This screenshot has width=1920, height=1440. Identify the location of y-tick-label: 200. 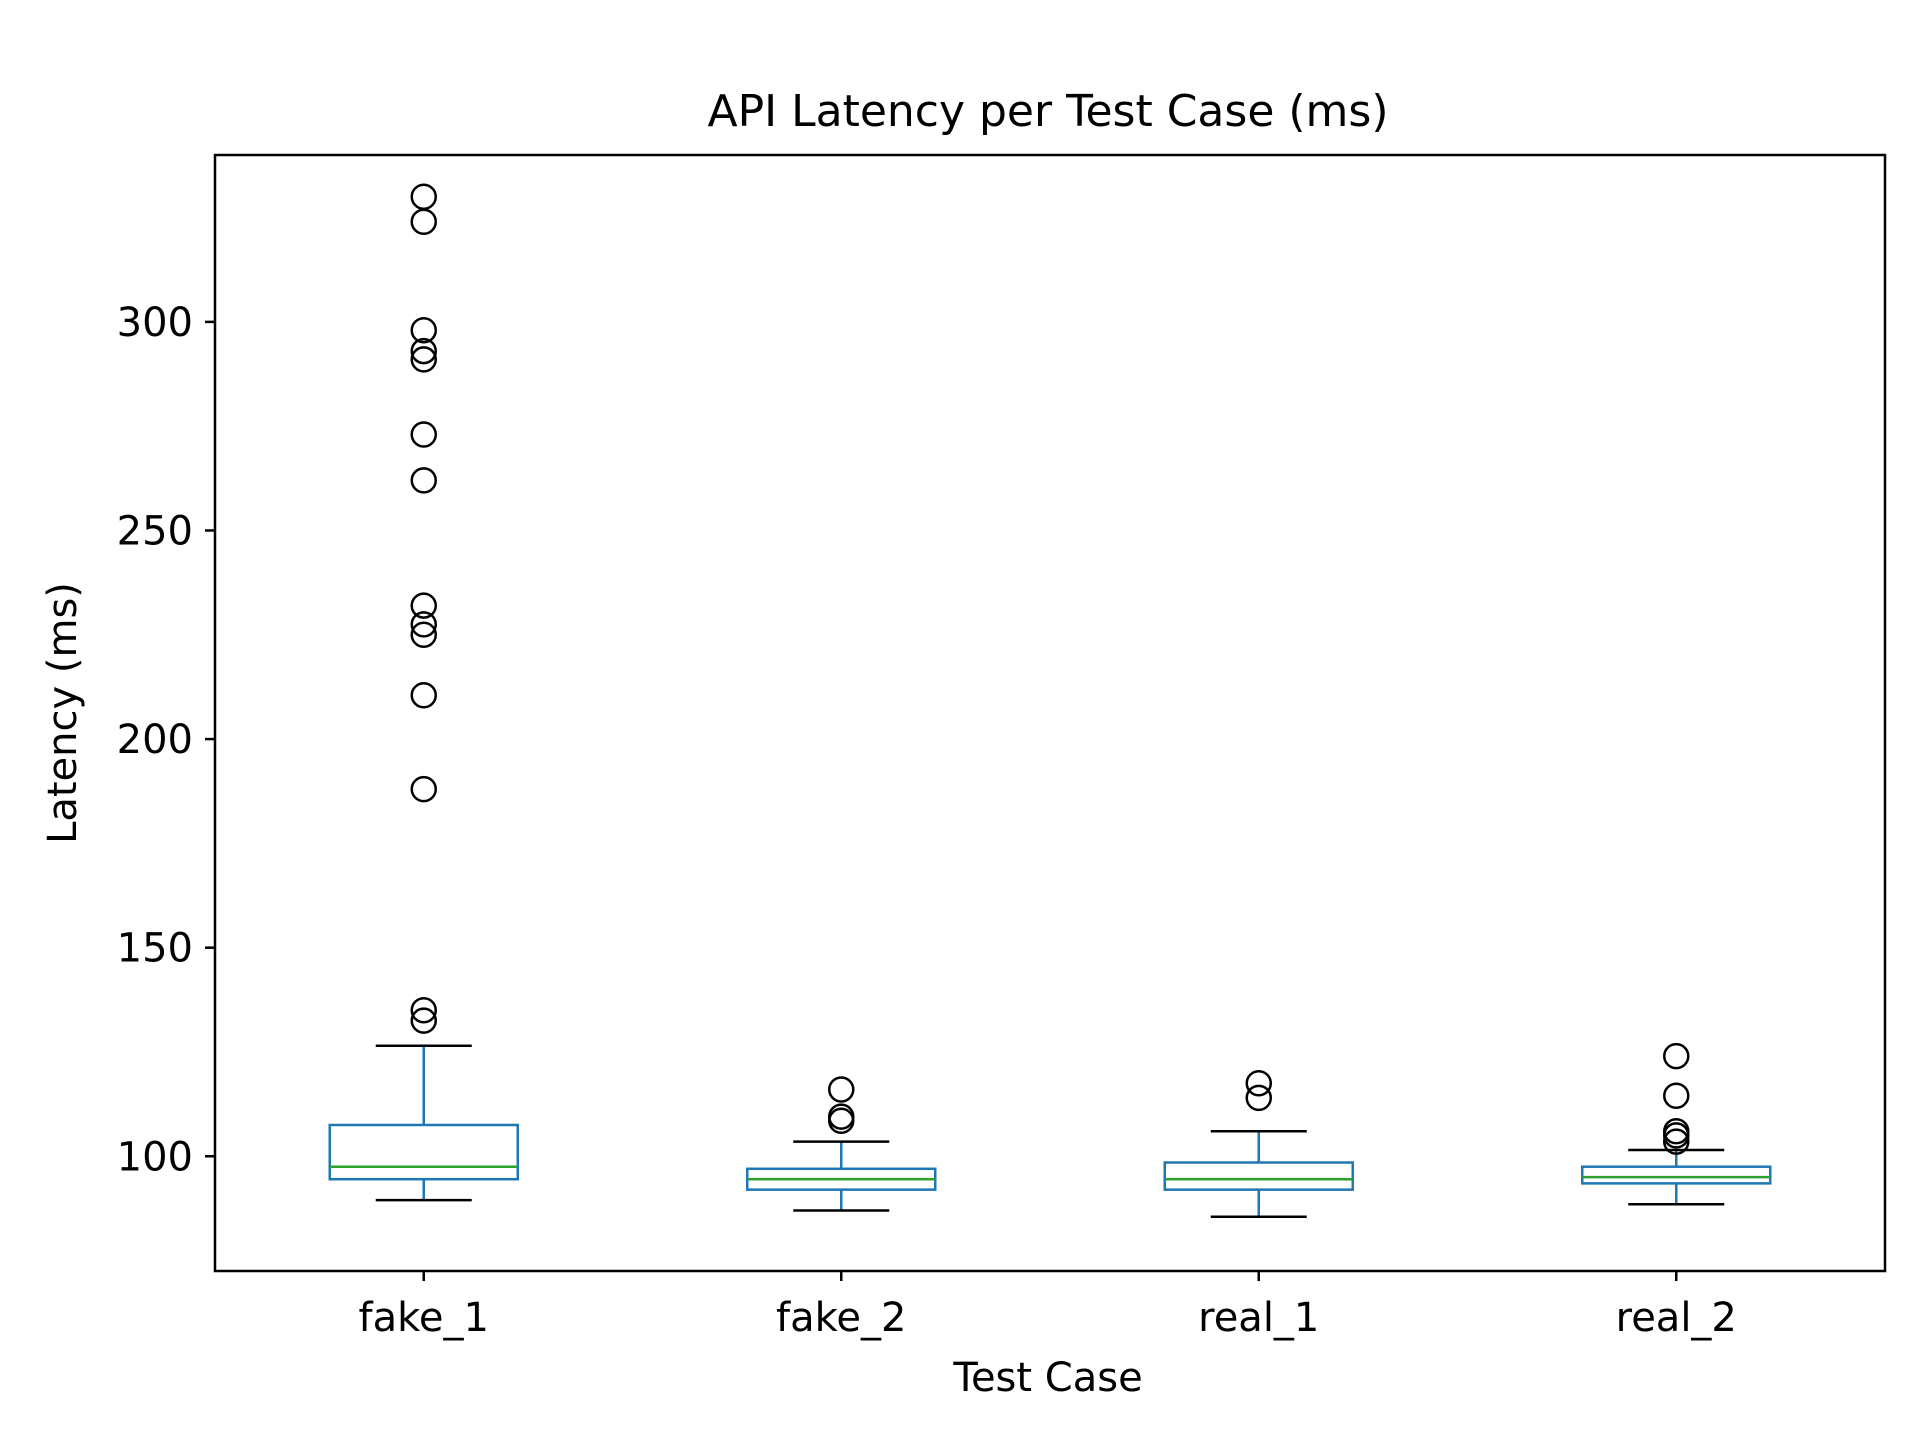
(155, 740).